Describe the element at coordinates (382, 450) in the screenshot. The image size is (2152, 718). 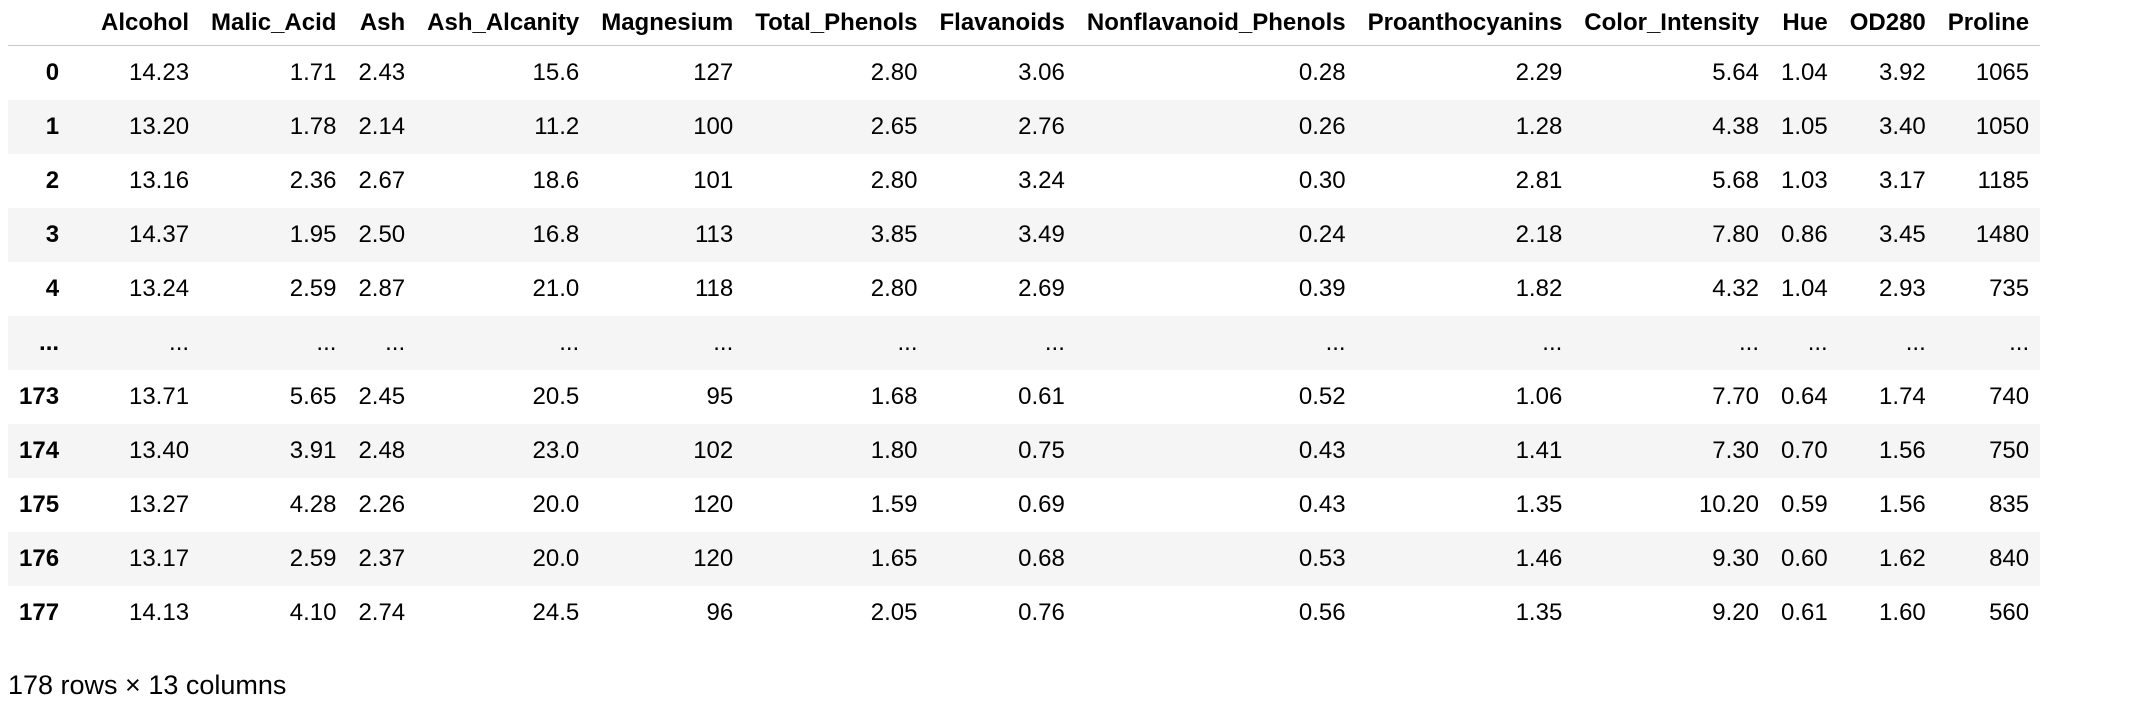
I see `table-cell: 2.48` at that location.